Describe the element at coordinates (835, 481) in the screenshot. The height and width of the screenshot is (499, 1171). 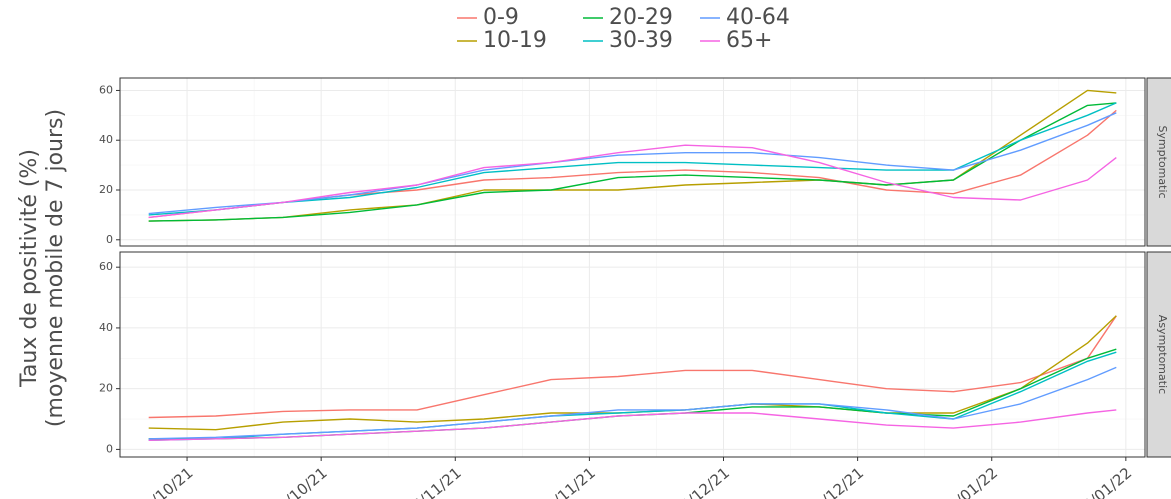
I see `x-tick-label: 18/12/21` at that location.